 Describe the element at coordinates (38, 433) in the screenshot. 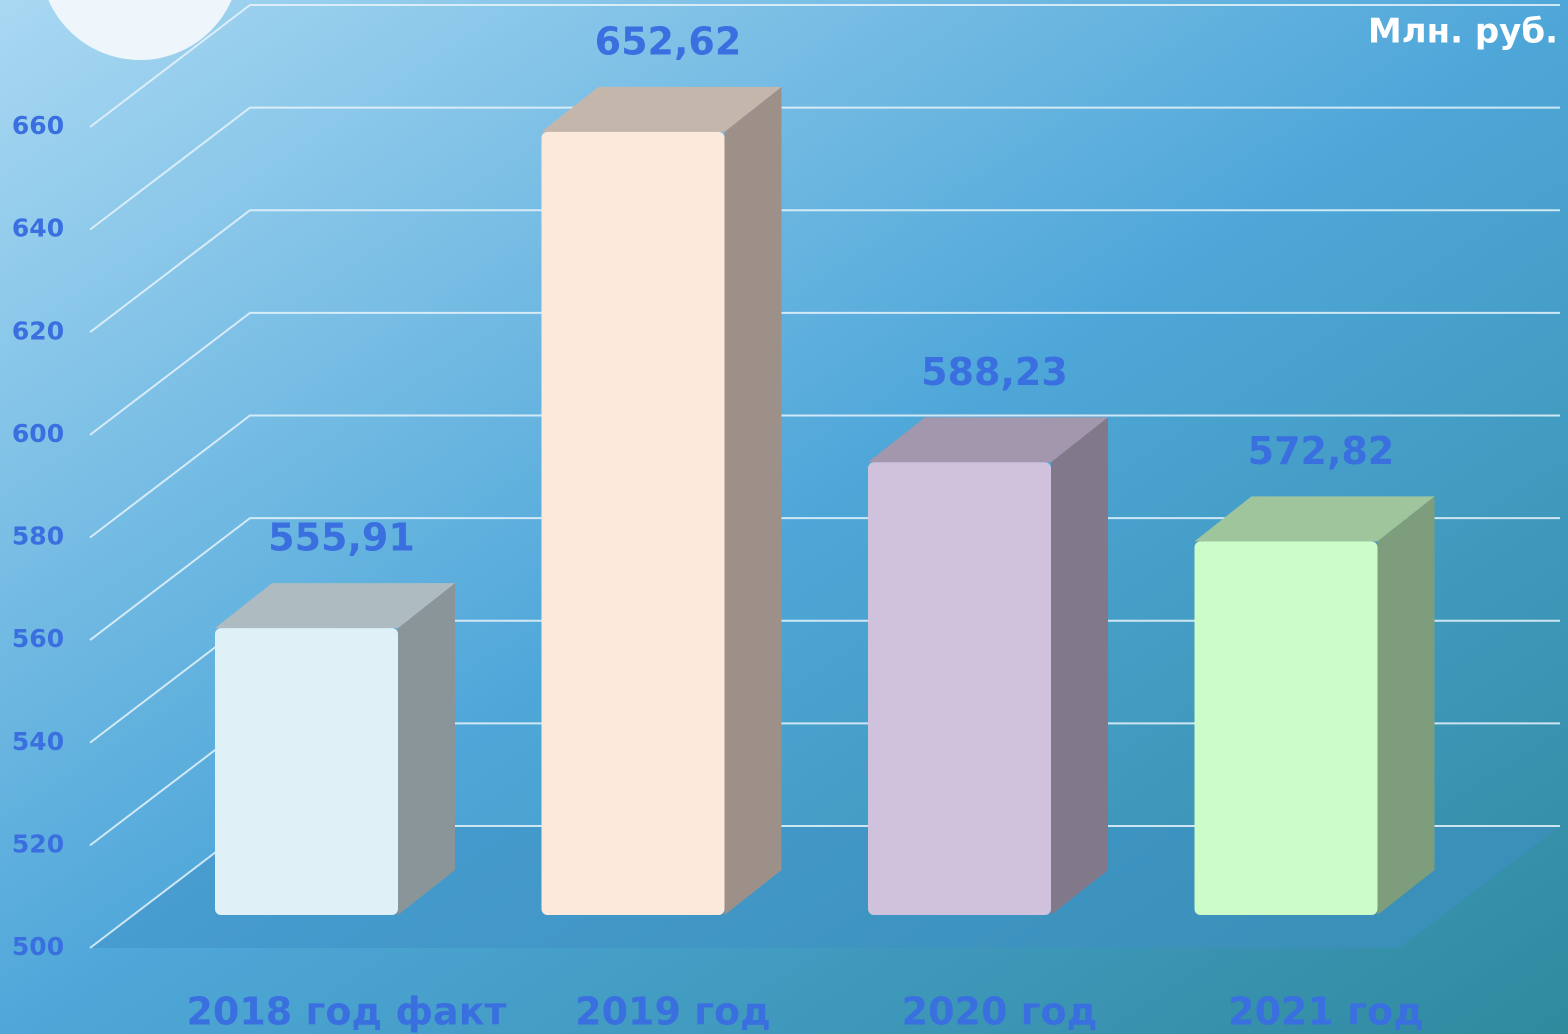

I see `y-tick-label: 600` at that location.